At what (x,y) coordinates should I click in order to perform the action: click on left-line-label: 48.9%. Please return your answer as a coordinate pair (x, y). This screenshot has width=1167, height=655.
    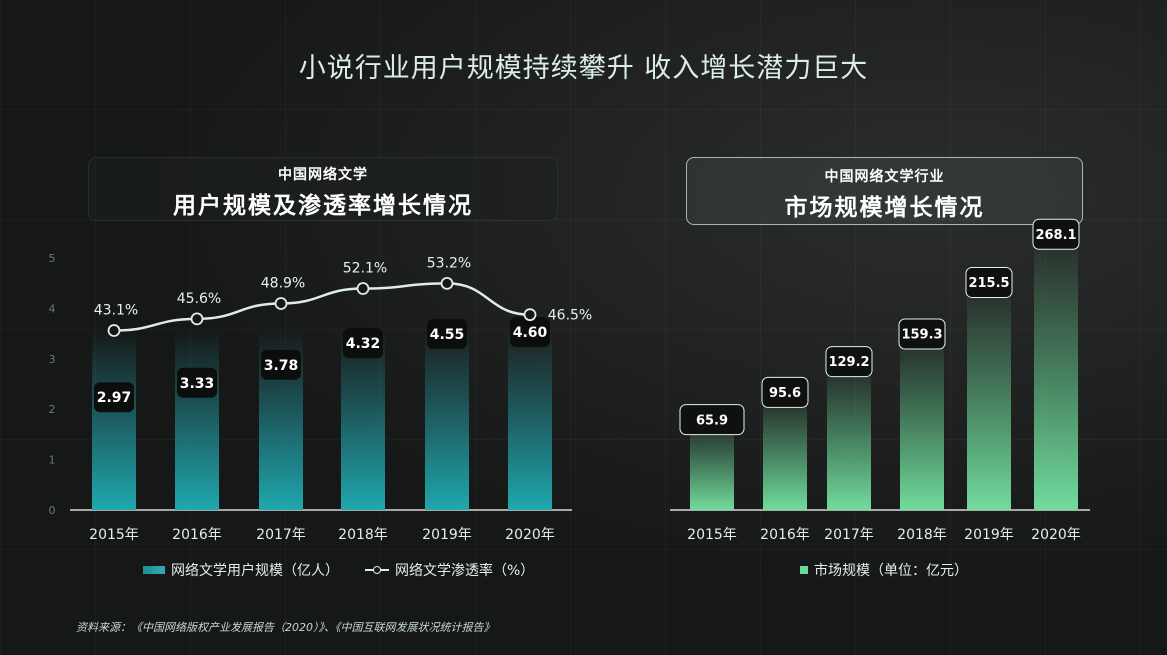
    Looking at the image, I should click on (283, 283).